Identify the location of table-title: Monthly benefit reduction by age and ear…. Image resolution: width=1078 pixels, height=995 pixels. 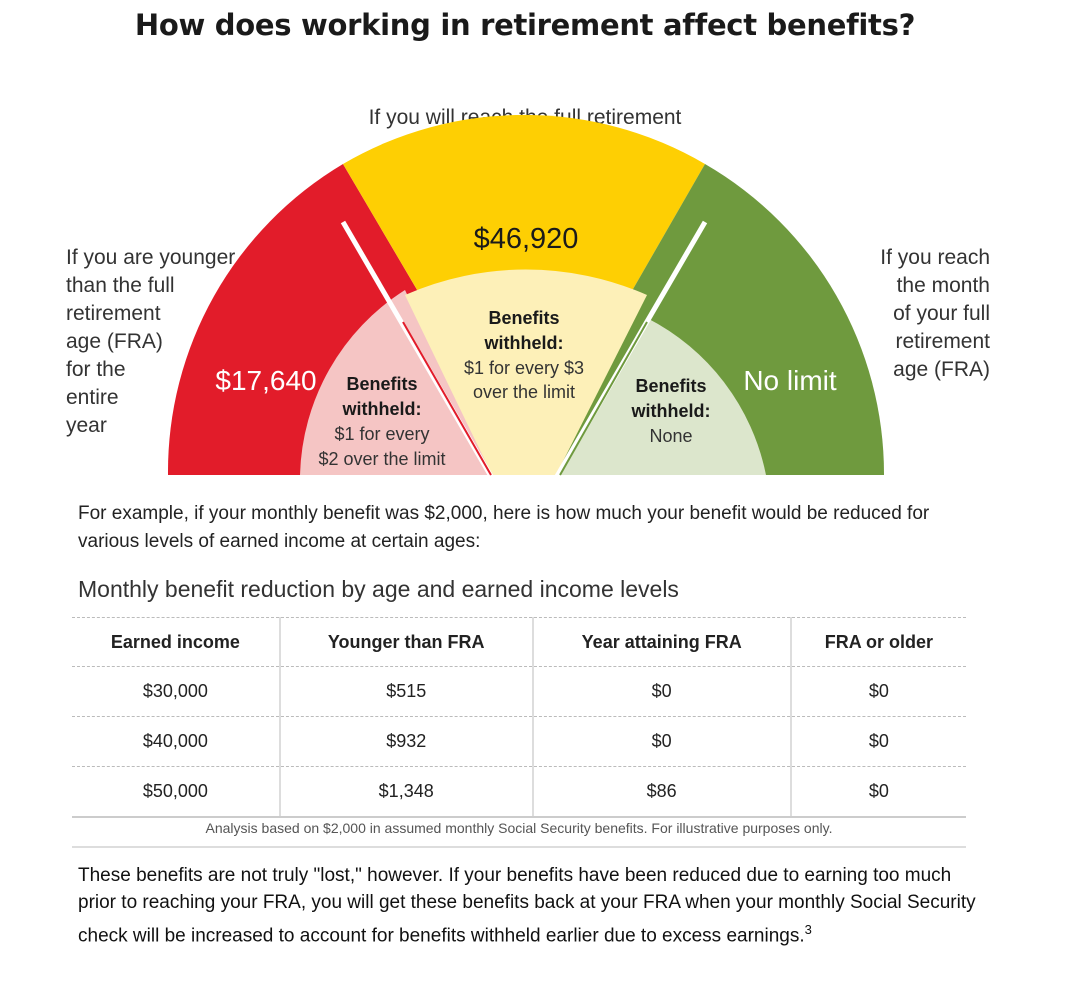
(378, 589).